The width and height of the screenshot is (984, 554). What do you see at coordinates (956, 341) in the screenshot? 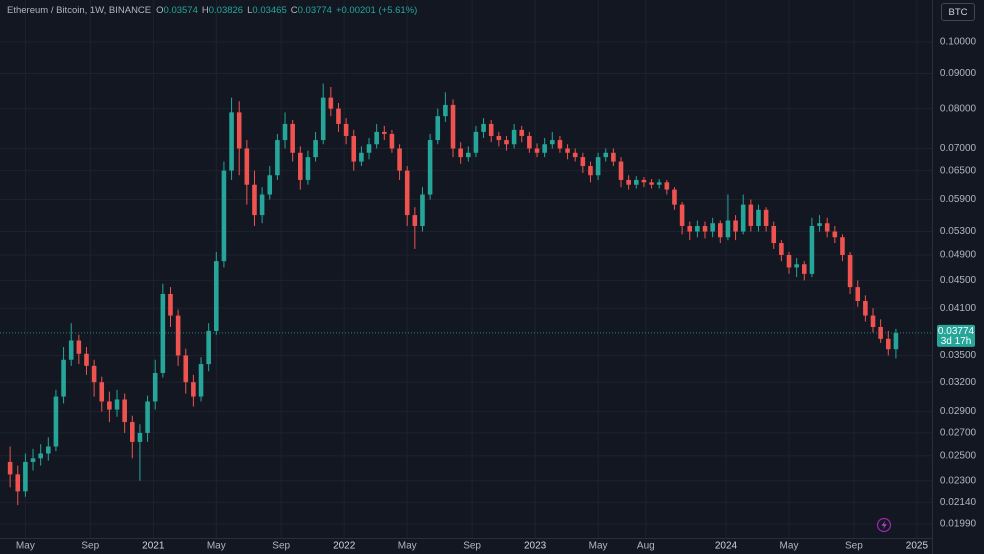
I see `countdown-label: 3d 17h` at bounding box center [956, 341].